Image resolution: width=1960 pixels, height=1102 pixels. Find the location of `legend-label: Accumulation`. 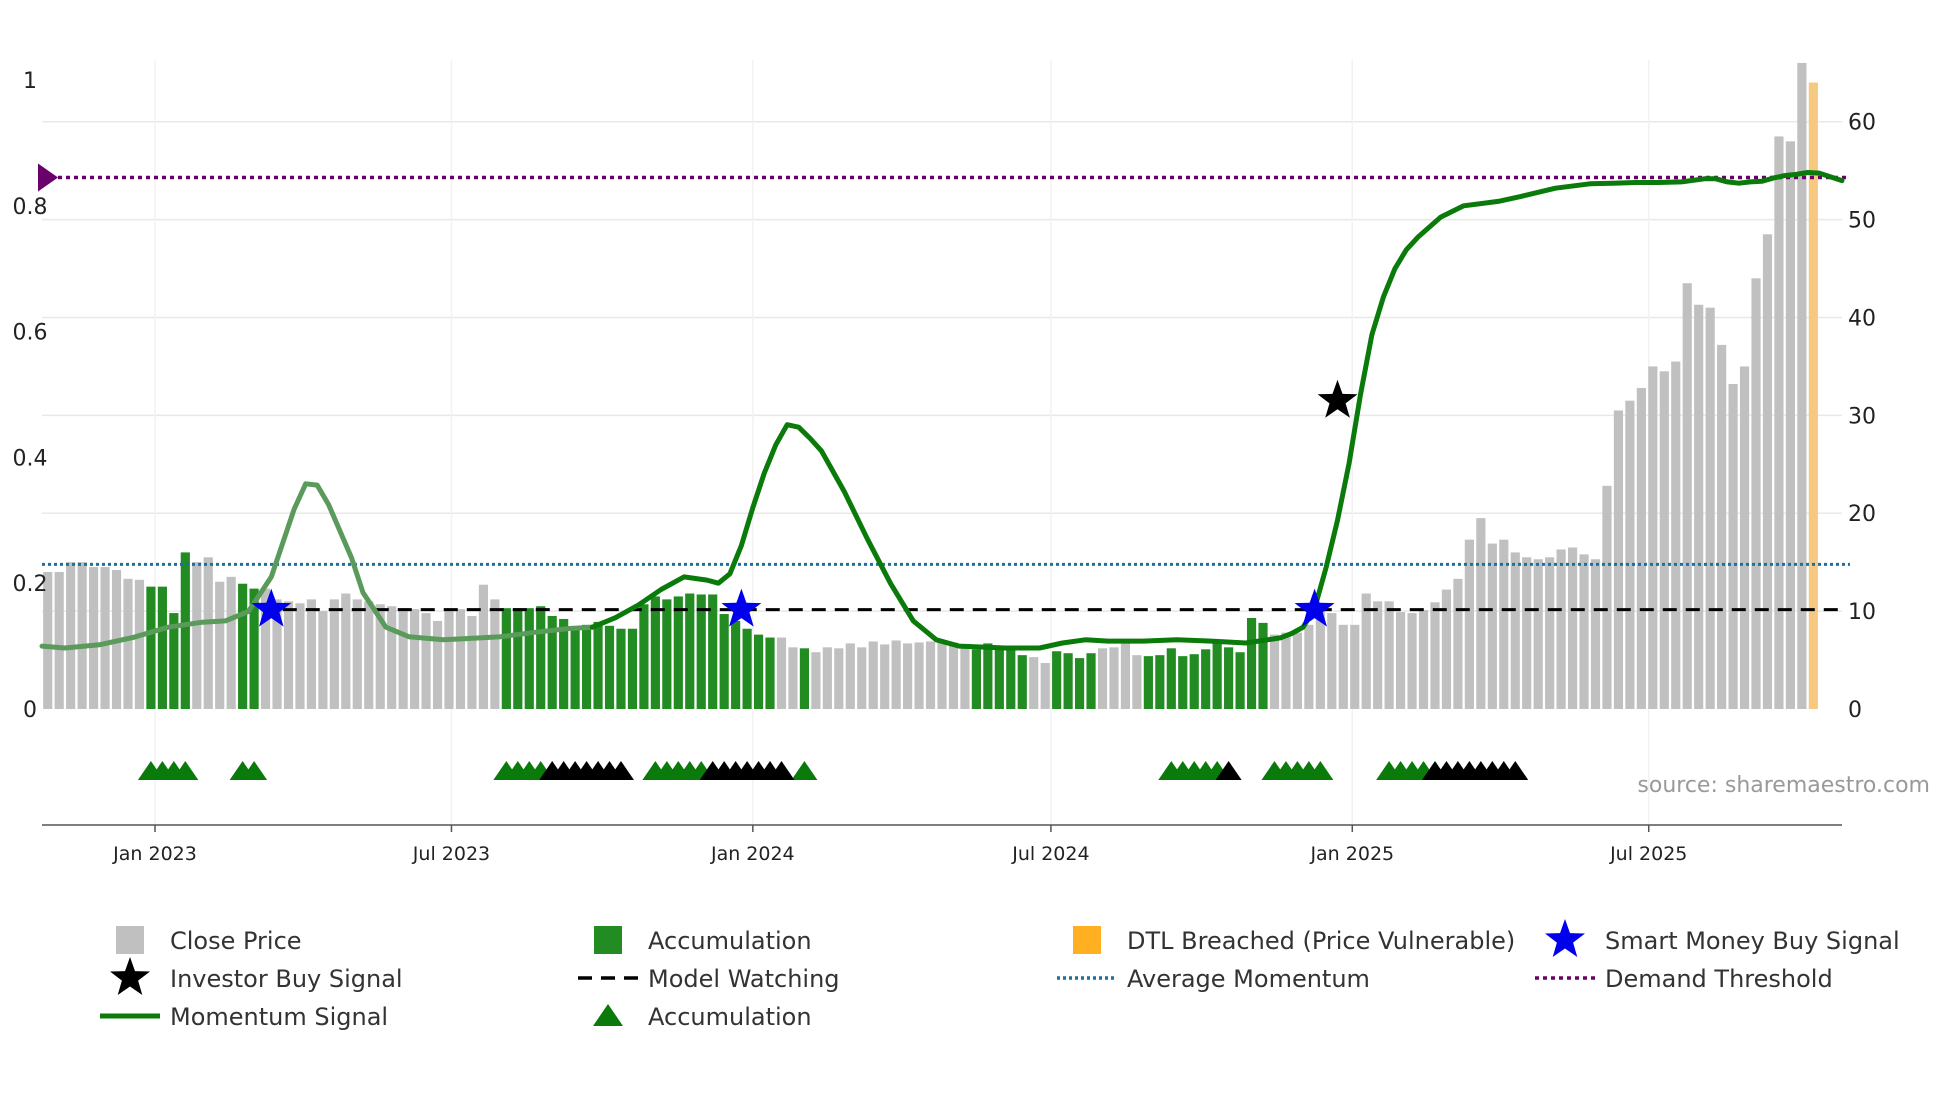

legend-label: Accumulation is located at coordinates (730, 1017).